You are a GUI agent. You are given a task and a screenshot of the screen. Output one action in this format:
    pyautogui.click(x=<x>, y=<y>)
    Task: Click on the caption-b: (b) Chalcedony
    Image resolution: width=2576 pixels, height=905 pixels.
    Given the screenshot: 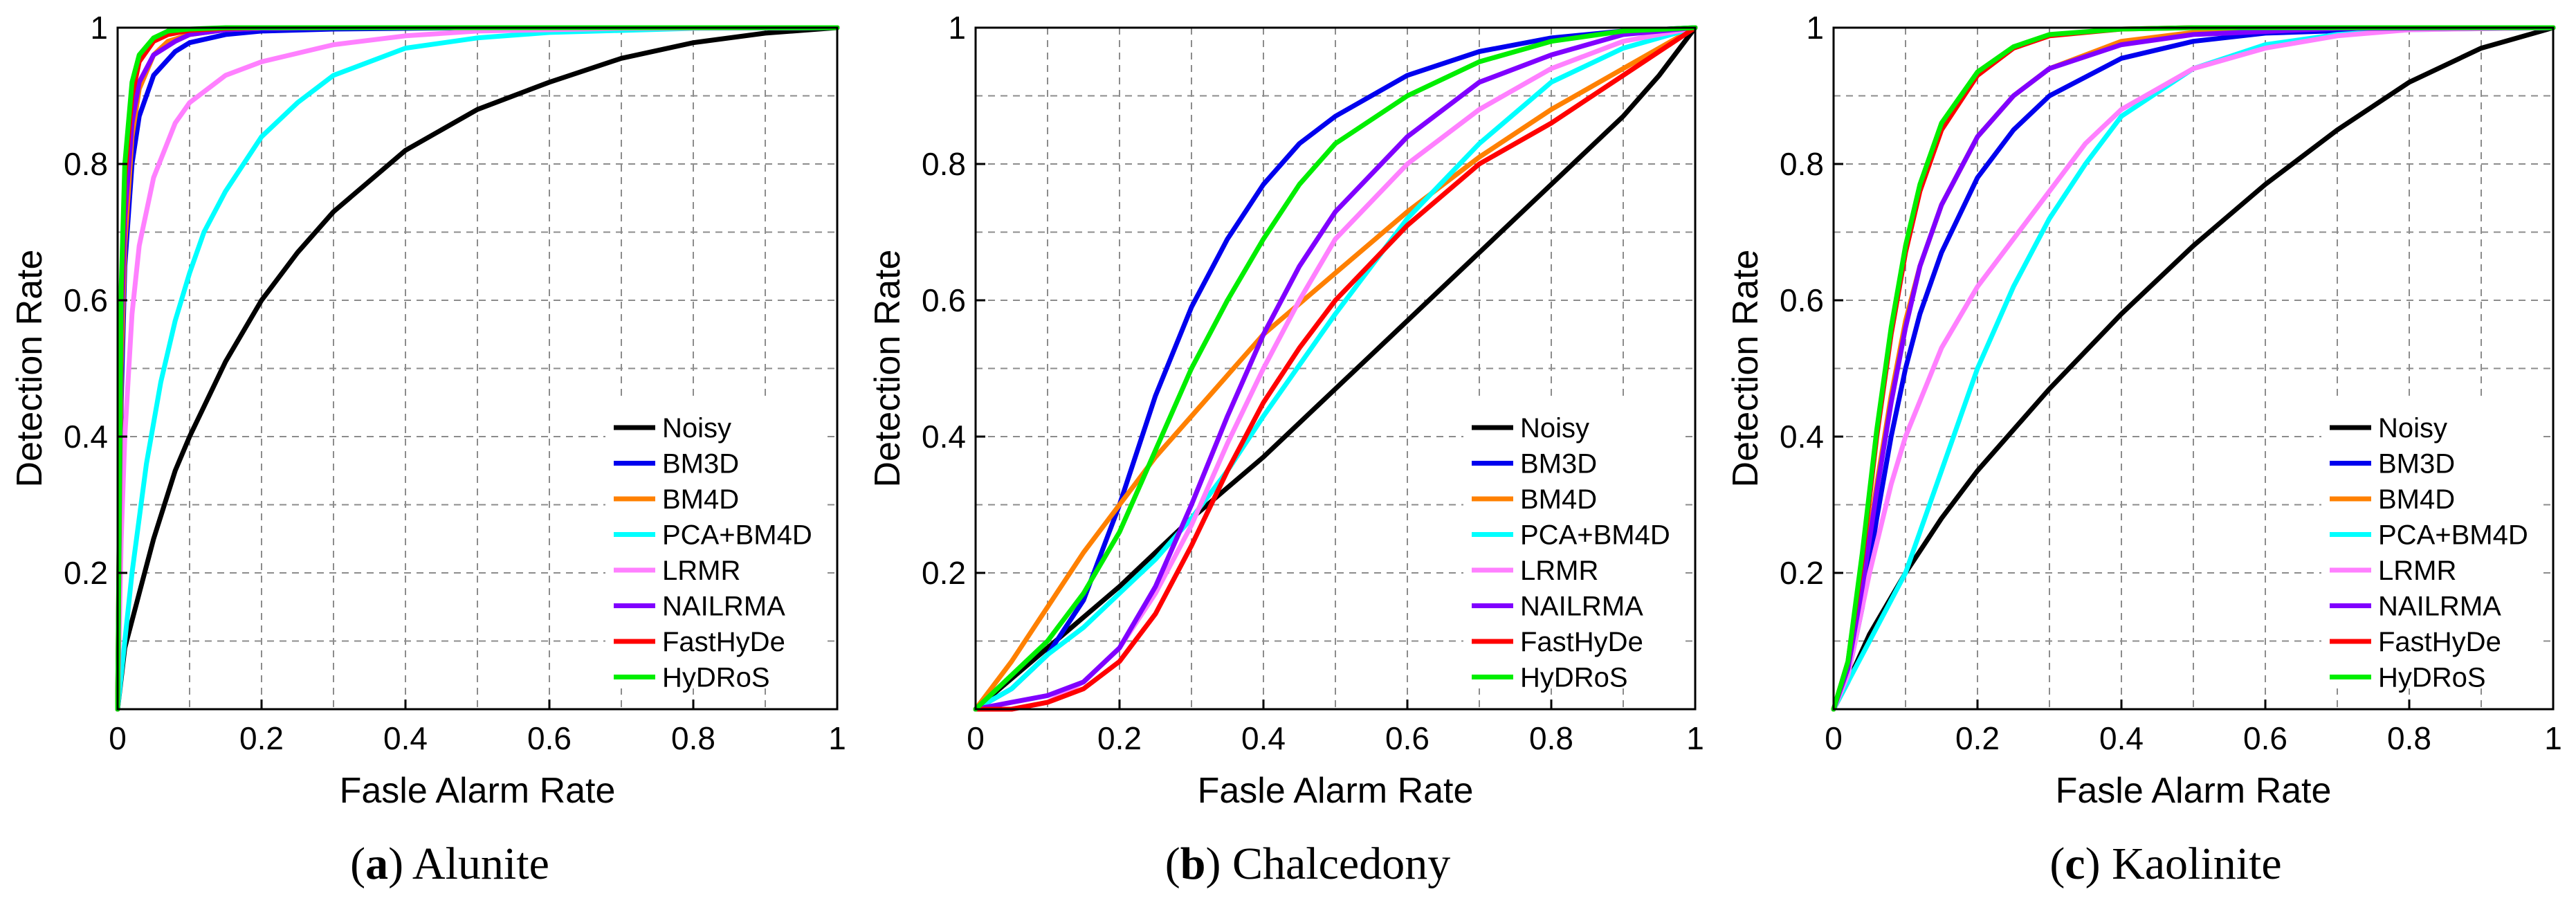 What is the action you would take?
    pyautogui.click(x=1308, y=864)
    